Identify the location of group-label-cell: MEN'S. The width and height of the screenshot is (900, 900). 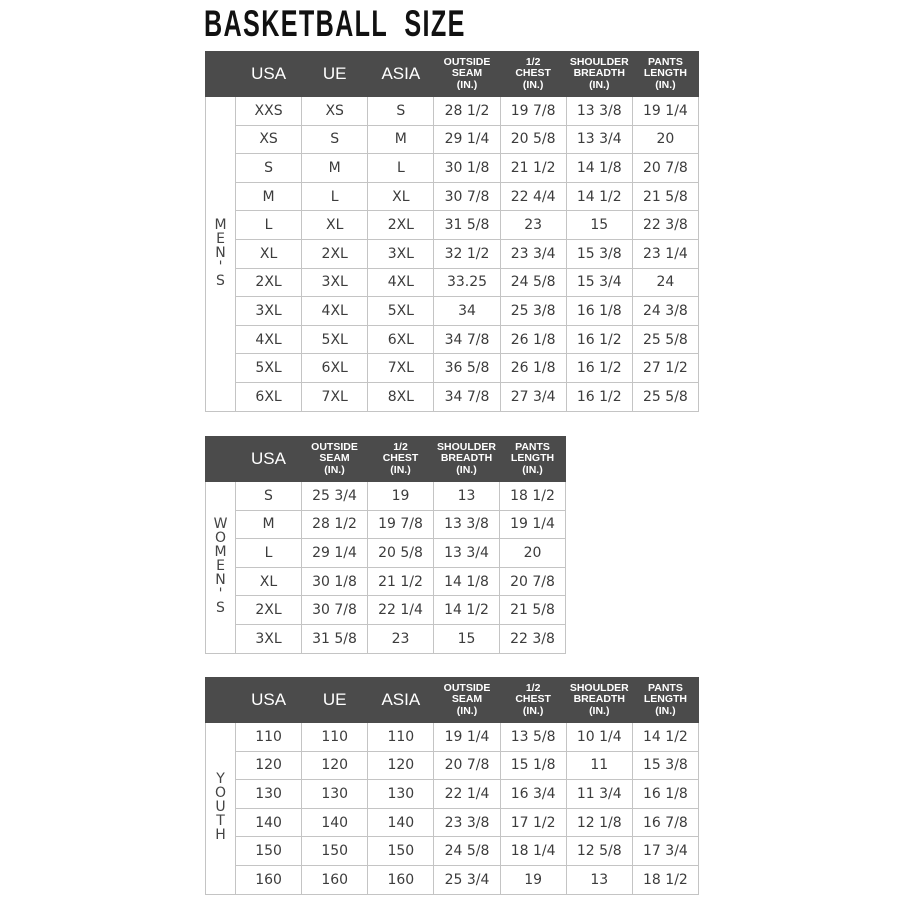
(220, 254).